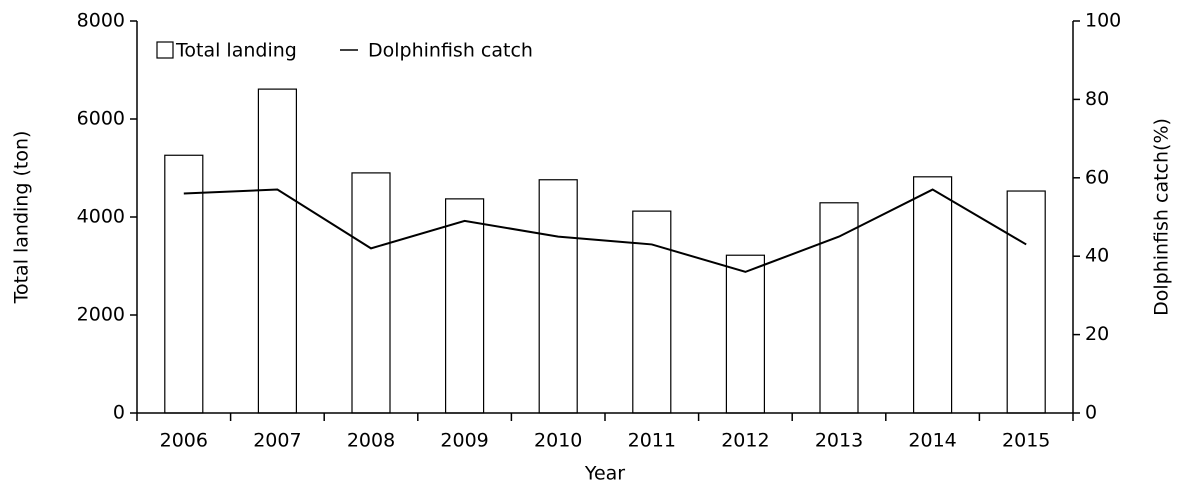  Describe the element at coordinates (605, 230) in the screenshot. I see `line` at that location.